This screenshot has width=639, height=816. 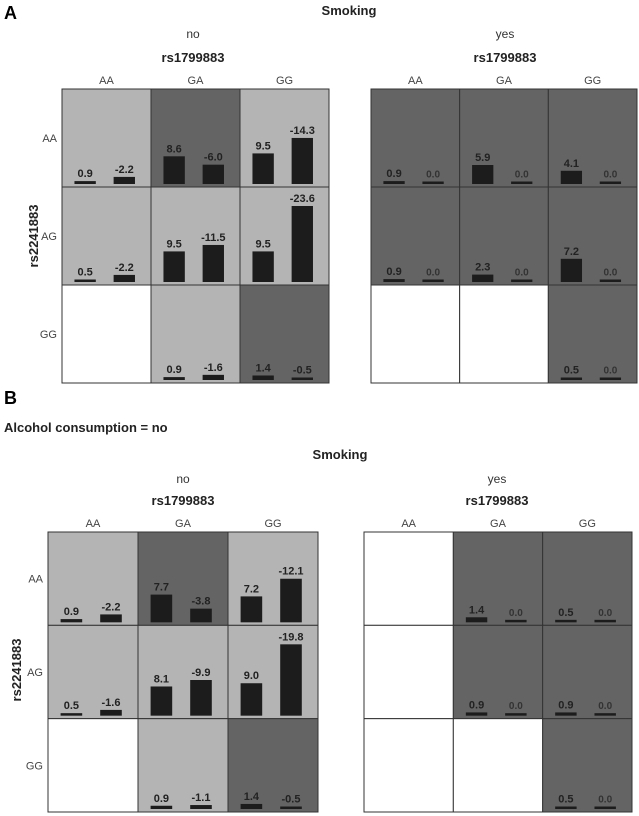 What do you see at coordinates (173, 149) in the screenshot?
I see `data-label: 8.6` at bounding box center [173, 149].